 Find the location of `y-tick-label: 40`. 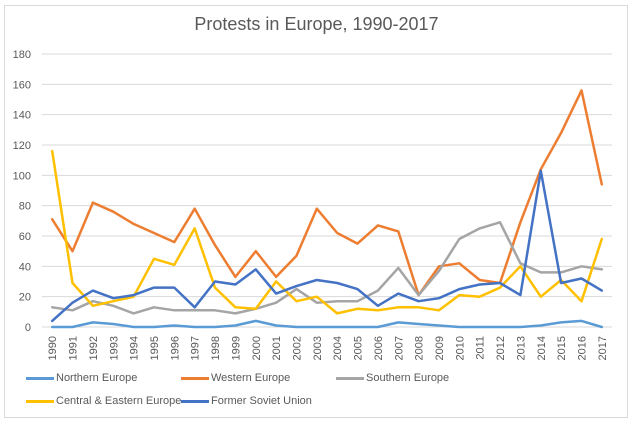

y-tick-label: 40 is located at coordinates (25, 267).